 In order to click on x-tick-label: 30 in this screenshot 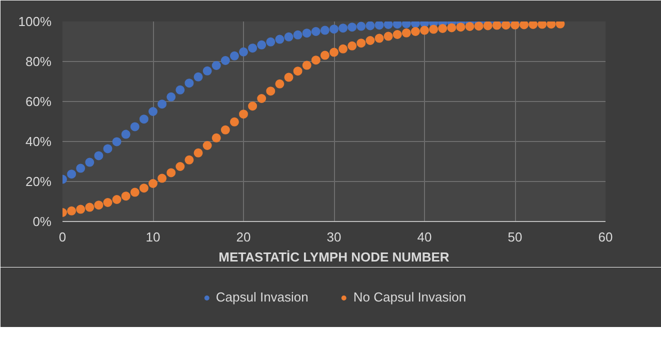, I will do `click(334, 237)`.